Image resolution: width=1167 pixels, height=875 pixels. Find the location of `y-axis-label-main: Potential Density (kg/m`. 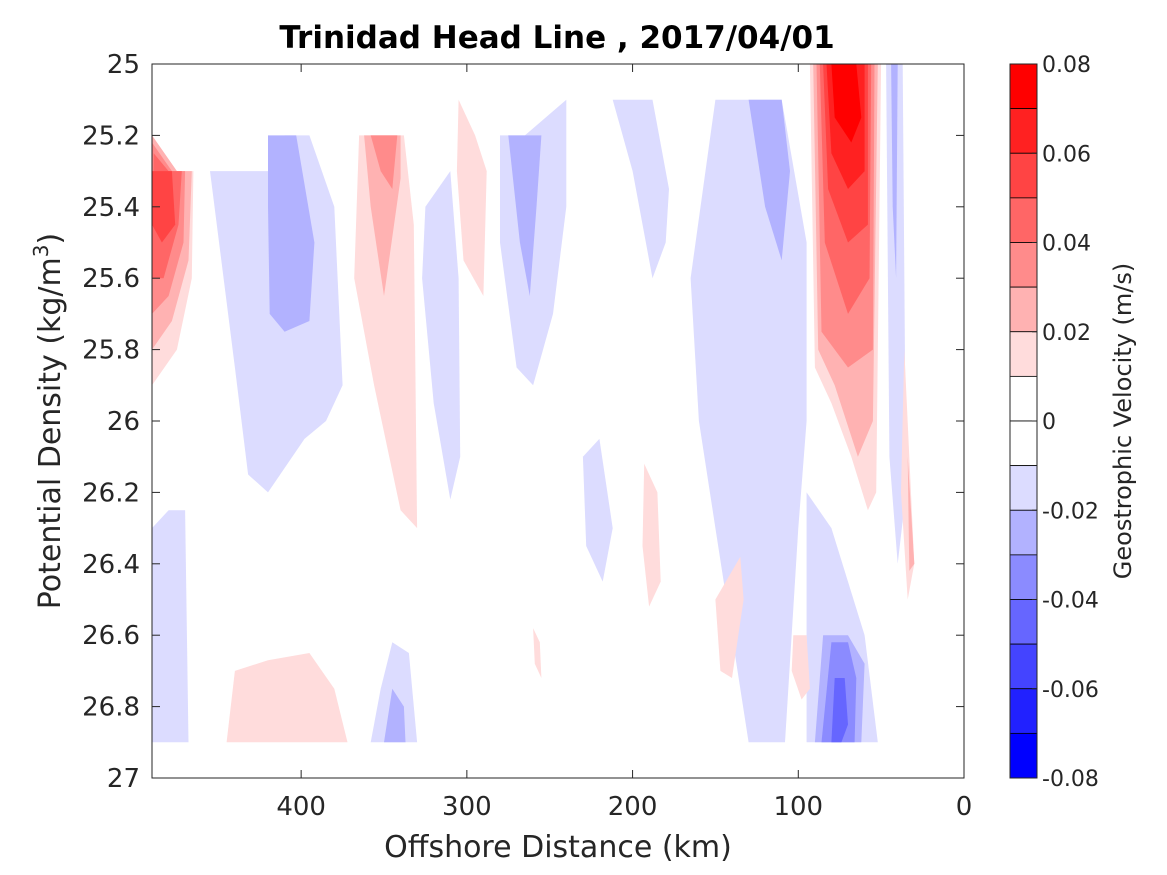

y-axis-label-main: Potential Density (kg/m is located at coordinates (50, 433).